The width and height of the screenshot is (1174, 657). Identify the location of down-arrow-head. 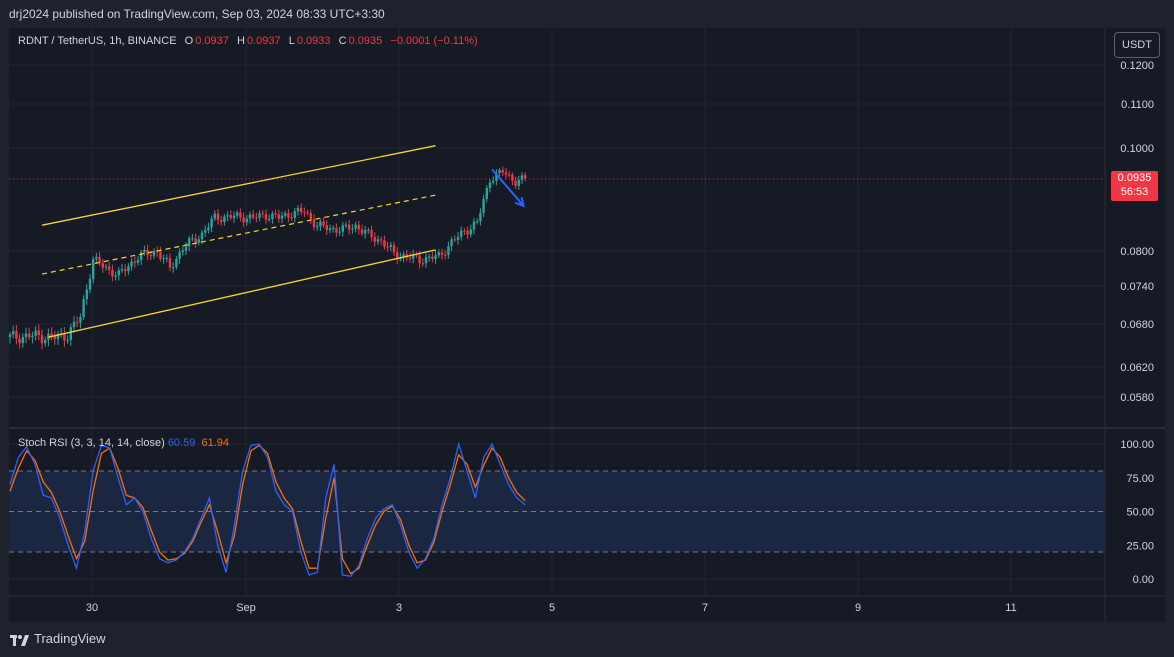
(519, 202).